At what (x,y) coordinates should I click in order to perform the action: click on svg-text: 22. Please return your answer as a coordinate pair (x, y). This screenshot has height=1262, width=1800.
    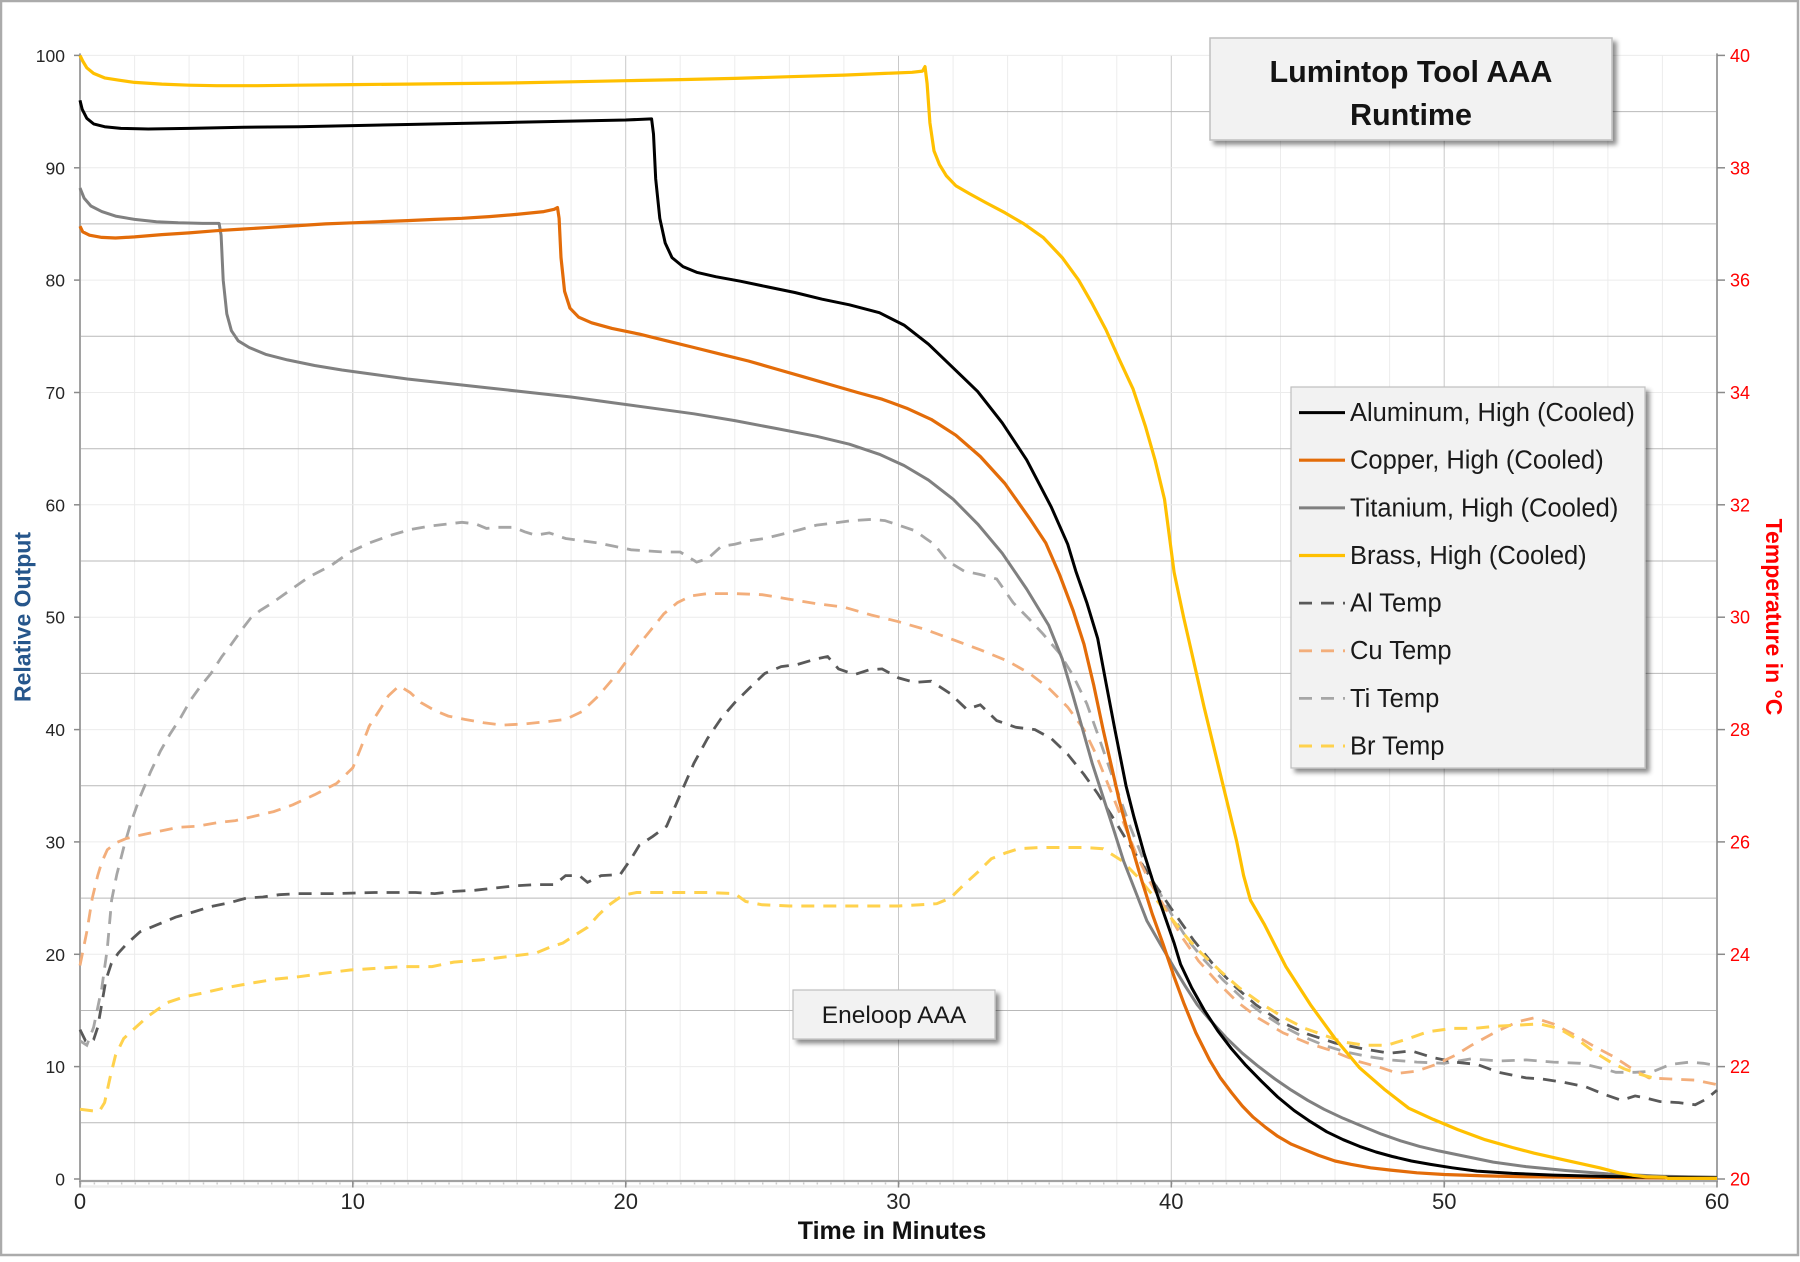
    Looking at the image, I should click on (1740, 1067).